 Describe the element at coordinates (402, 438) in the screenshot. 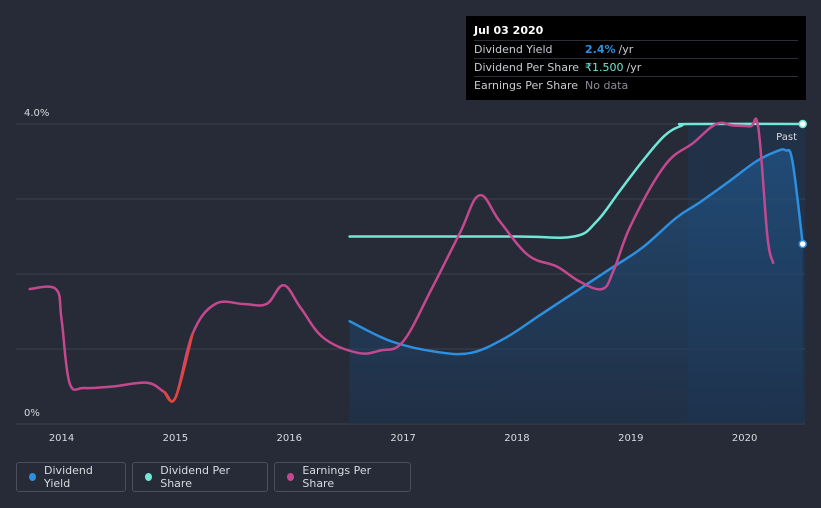

I see `x-tick-label: 2017` at that location.